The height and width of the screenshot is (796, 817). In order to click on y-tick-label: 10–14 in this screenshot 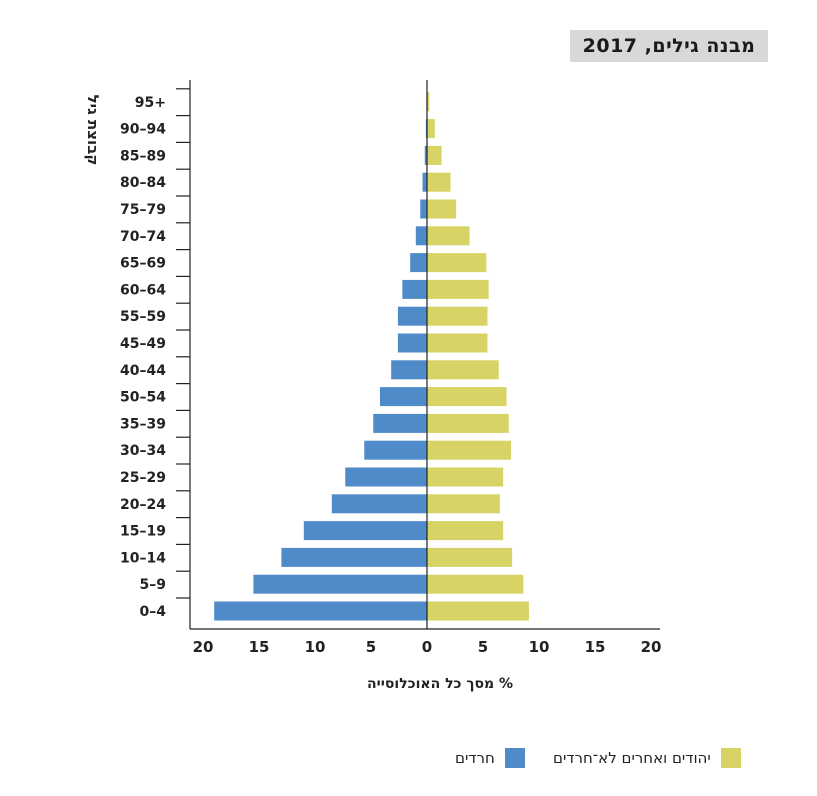, I will do `click(143, 558)`.